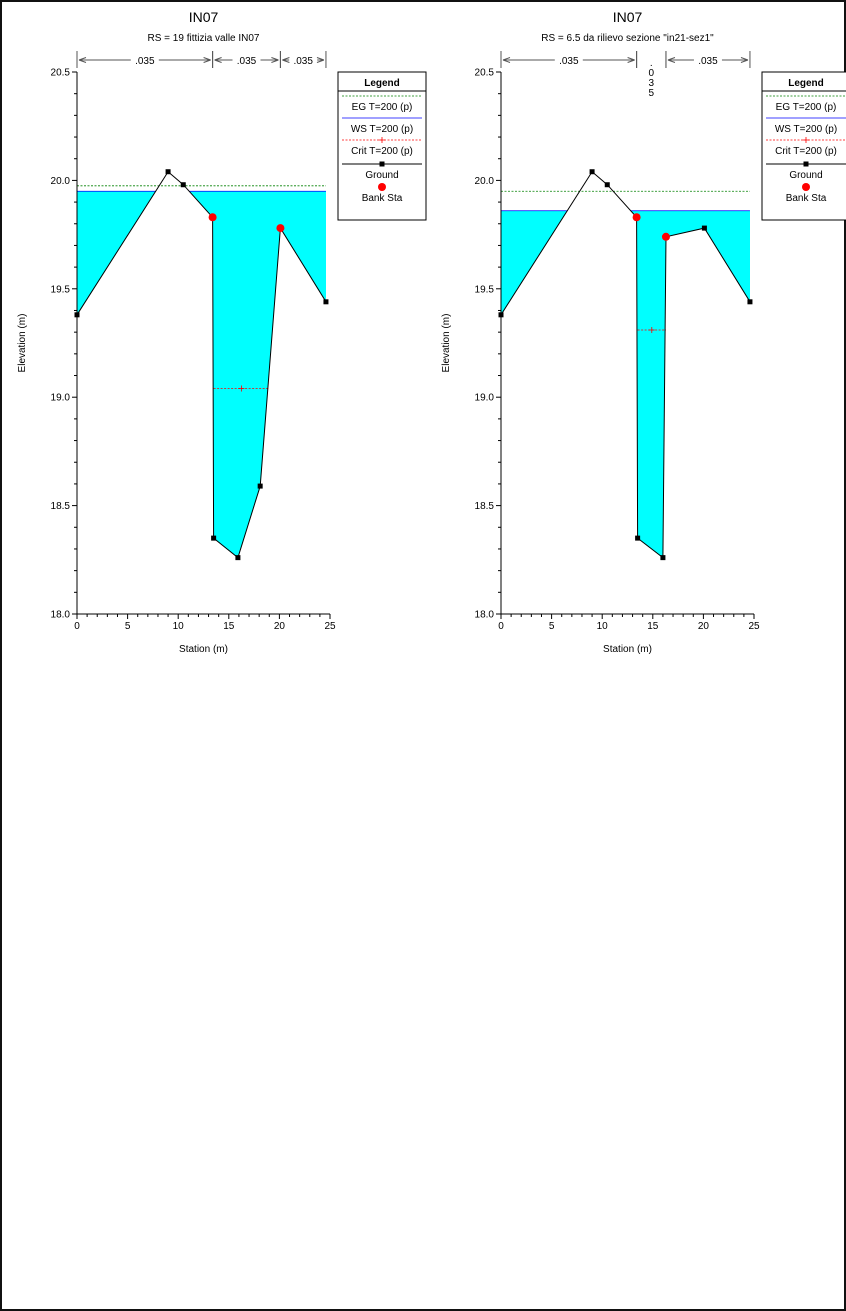 This screenshot has height=1311, width=846. What do you see at coordinates (627, 38) in the screenshot?
I see `chart-subtitle: RS = 6.5 da rilievo sezione "in21-sez1"` at bounding box center [627, 38].